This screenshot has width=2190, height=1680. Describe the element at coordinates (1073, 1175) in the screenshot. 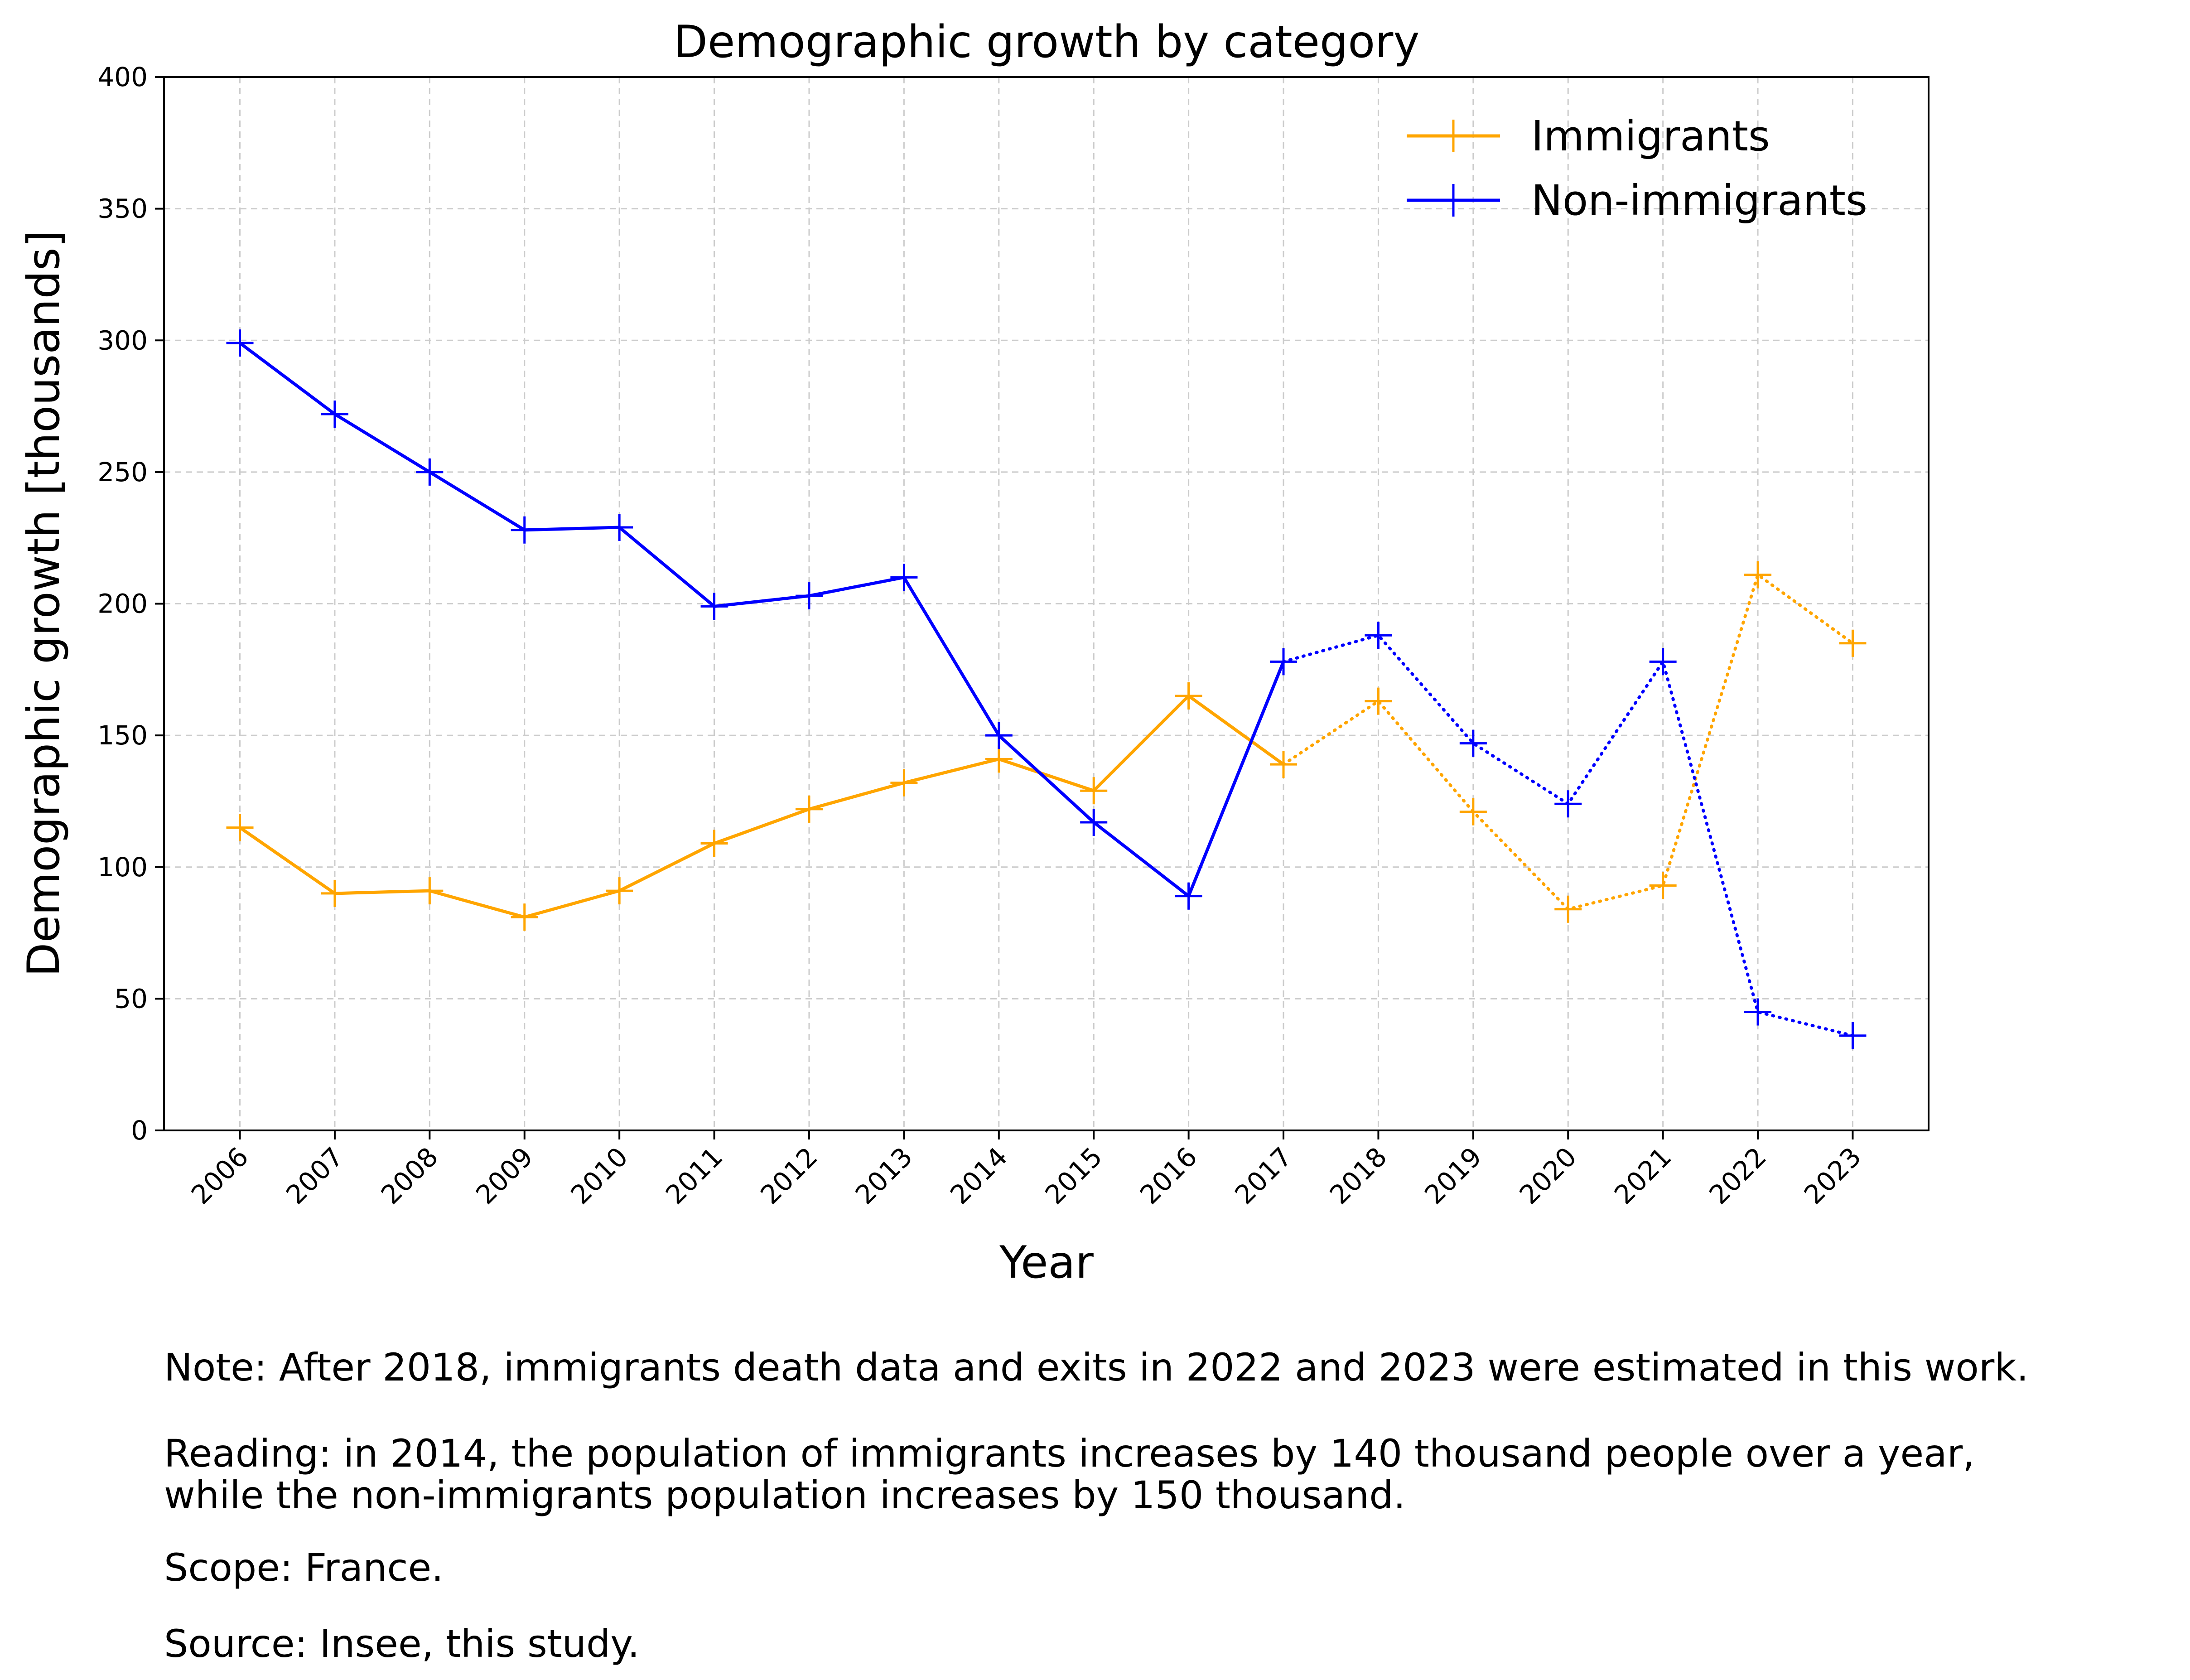

I see `x-tick-label: 2015` at that location.